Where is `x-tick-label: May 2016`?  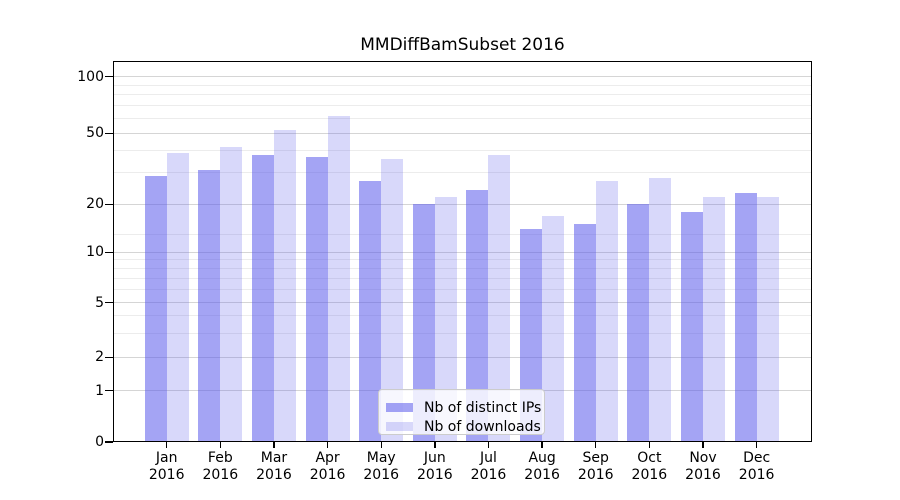
x-tick-label: May 2016 is located at coordinates (381, 466).